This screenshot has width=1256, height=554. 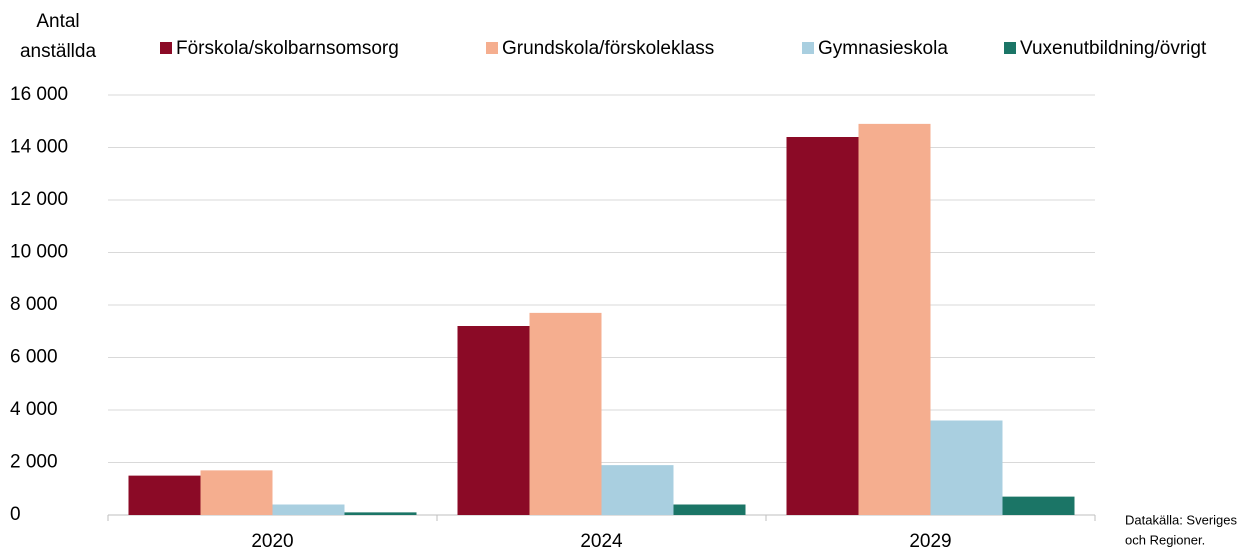 What do you see at coordinates (34, 409) in the screenshot?
I see `y-tick-label: 4 000` at bounding box center [34, 409].